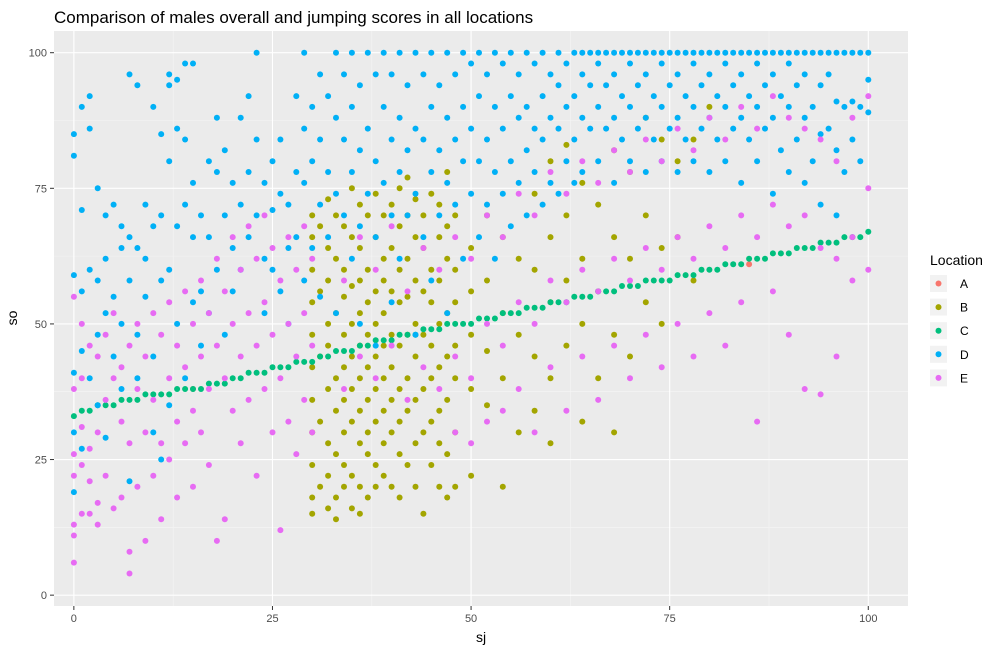  Describe the element at coordinates (38, 54) in the screenshot. I see `y-tick-label: 100` at that location.